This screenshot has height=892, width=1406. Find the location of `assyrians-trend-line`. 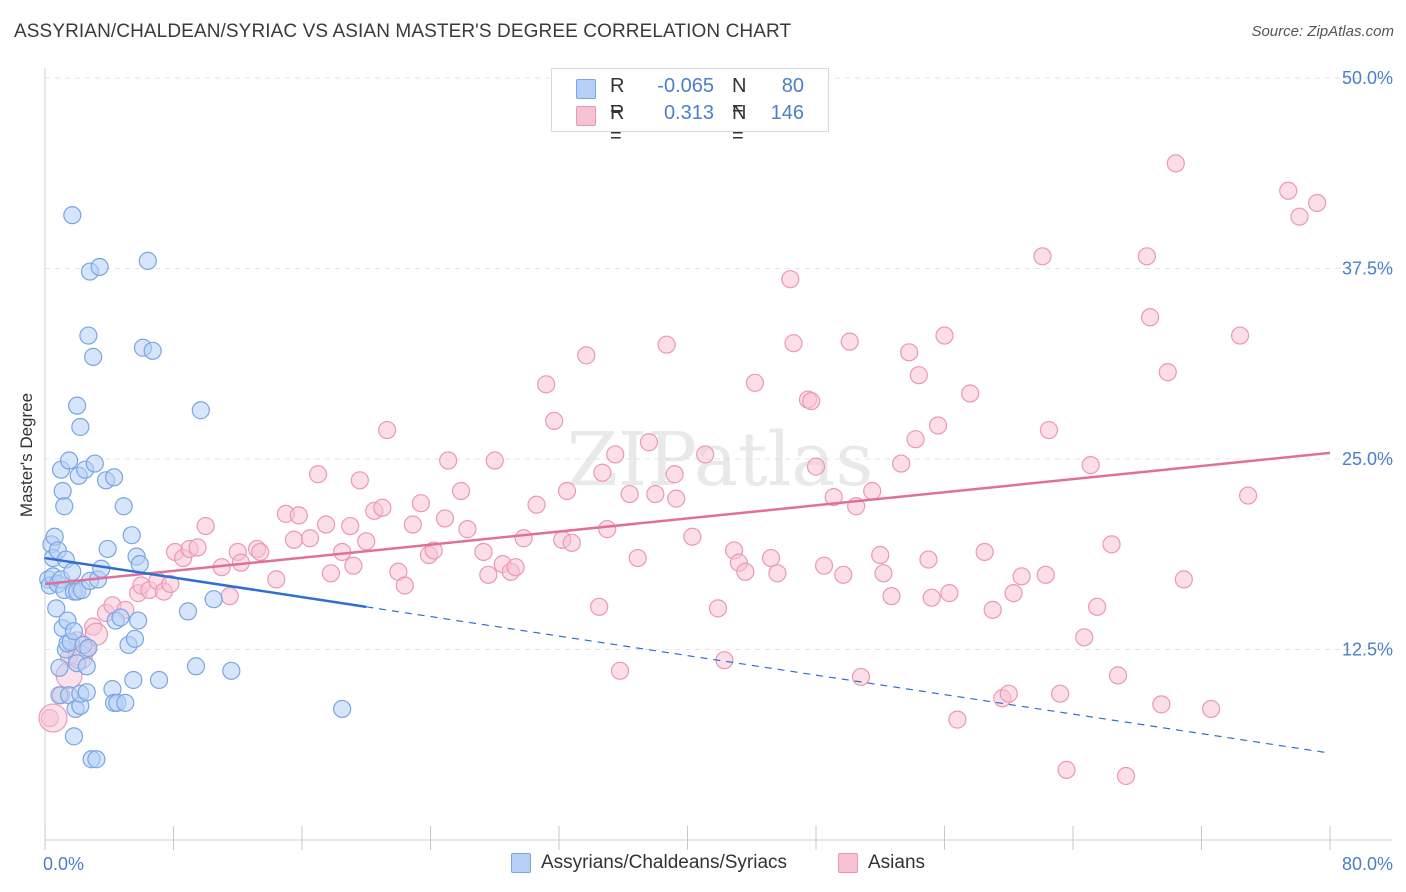

assyrians-trend-line is located at coordinates (205, 582).